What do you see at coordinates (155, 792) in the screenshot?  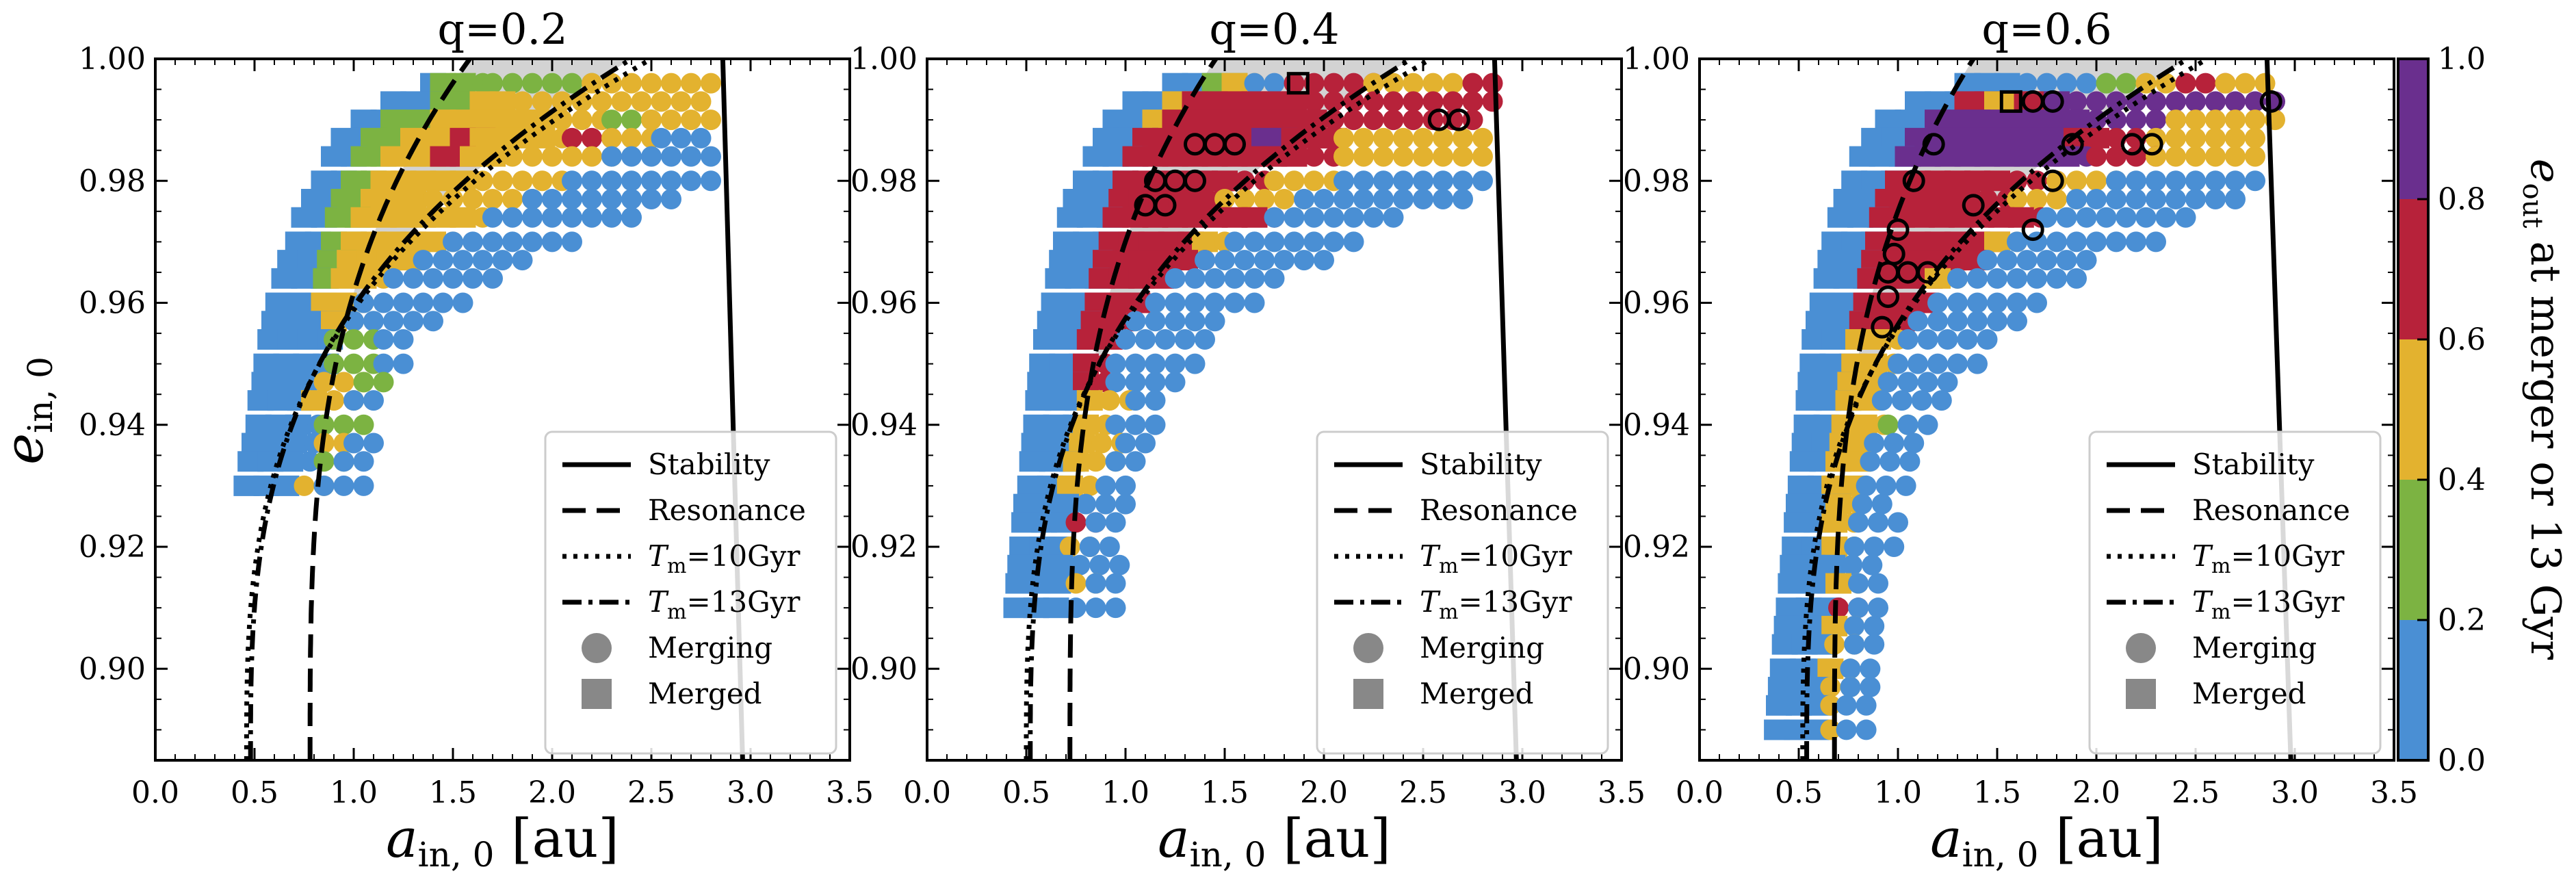 I see `x-tick-label: 0.0` at bounding box center [155, 792].